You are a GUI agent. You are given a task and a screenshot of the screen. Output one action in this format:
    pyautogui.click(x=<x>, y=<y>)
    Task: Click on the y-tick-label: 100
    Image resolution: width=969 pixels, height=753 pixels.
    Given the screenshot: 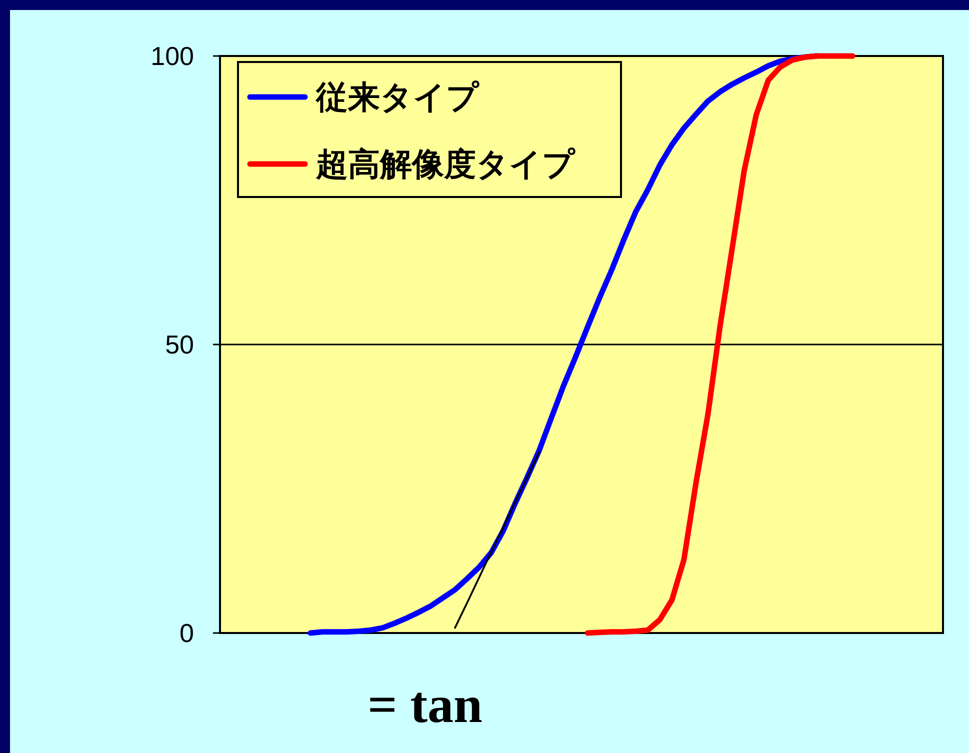 What is the action you would take?
    pyautogui.click(x=172, y=56)
    